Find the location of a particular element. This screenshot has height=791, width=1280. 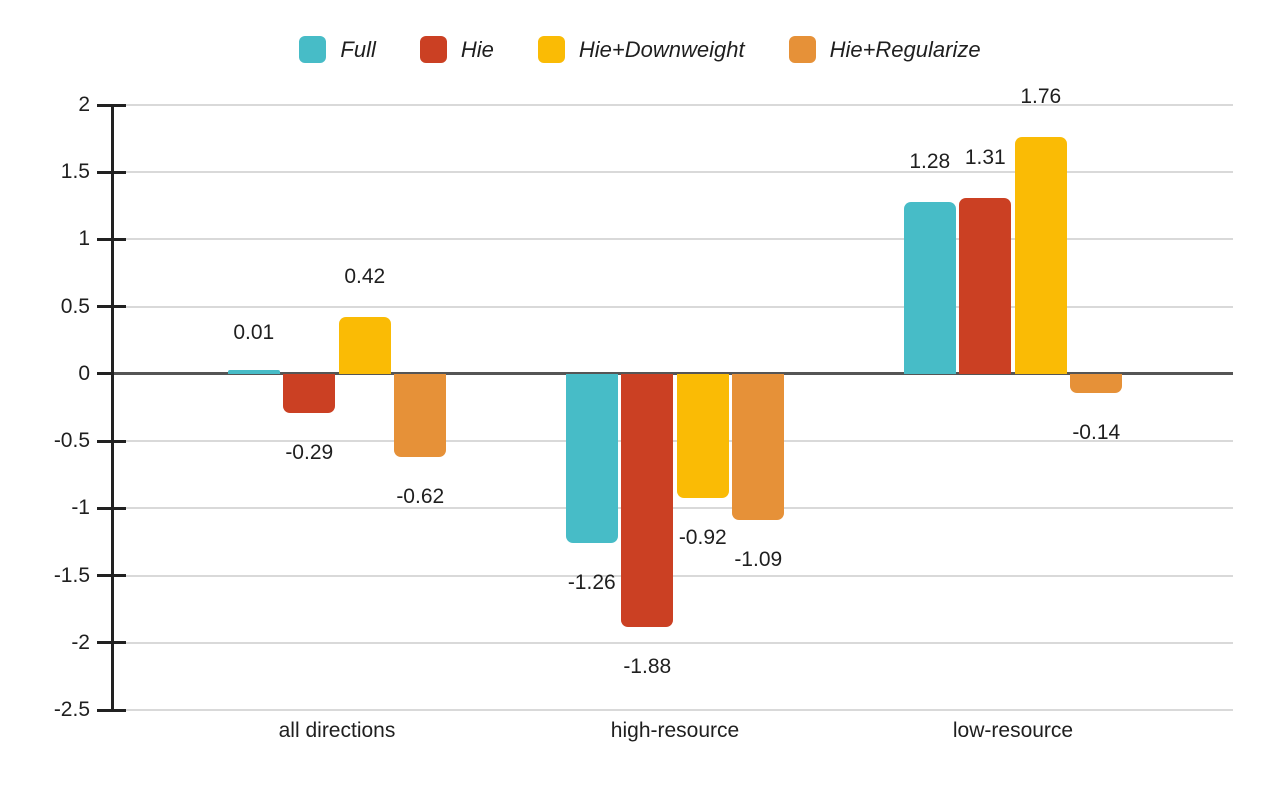

y-axis-tick-label: 1 is located at coordinates (84, 239).